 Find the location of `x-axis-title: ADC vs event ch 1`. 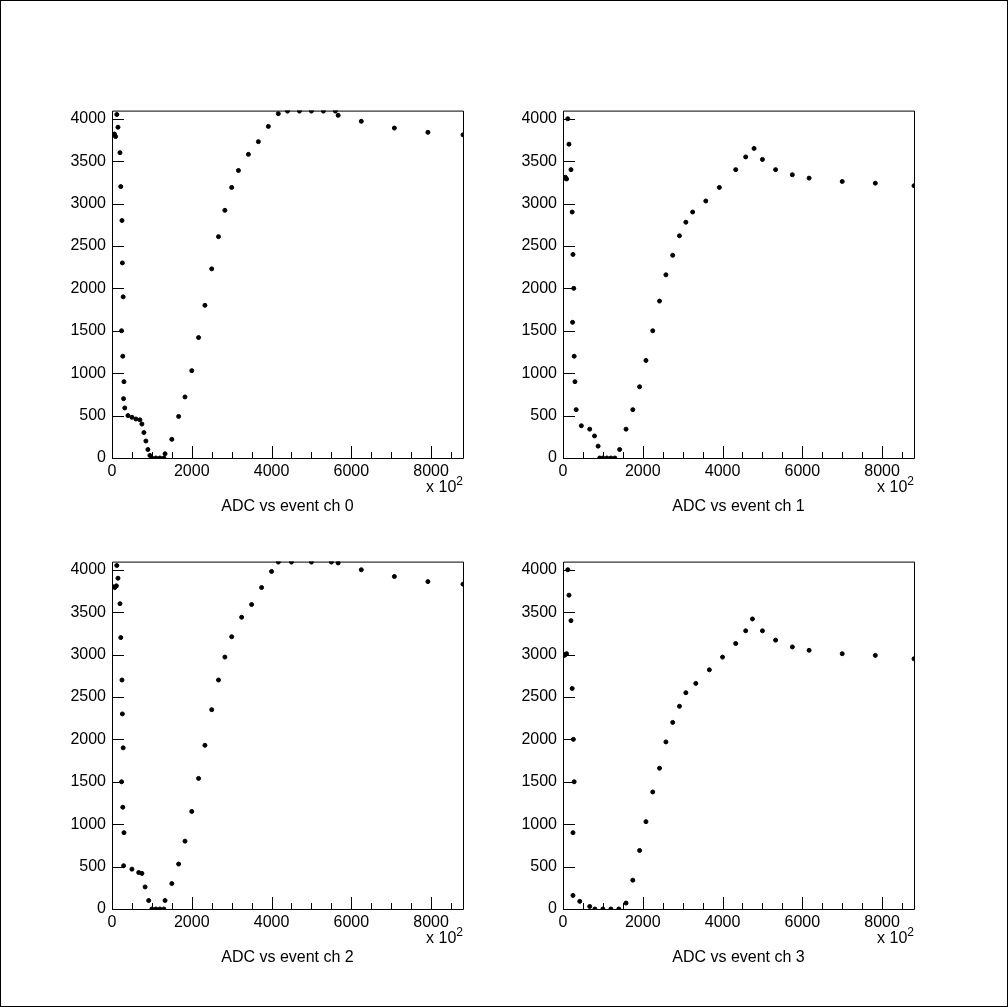

x-axis-title: ADC vs event ch 1 is located at coordinates (738, 505).